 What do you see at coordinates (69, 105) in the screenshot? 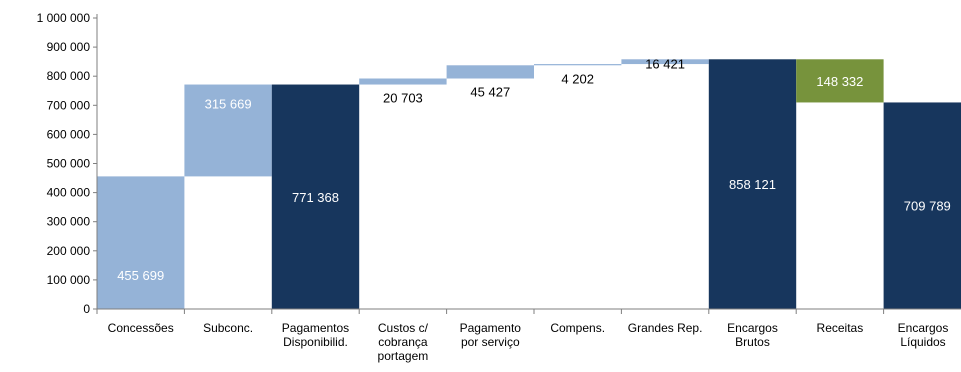
I see `y-tick-label: 700 000` at bounding box center [69, 105].